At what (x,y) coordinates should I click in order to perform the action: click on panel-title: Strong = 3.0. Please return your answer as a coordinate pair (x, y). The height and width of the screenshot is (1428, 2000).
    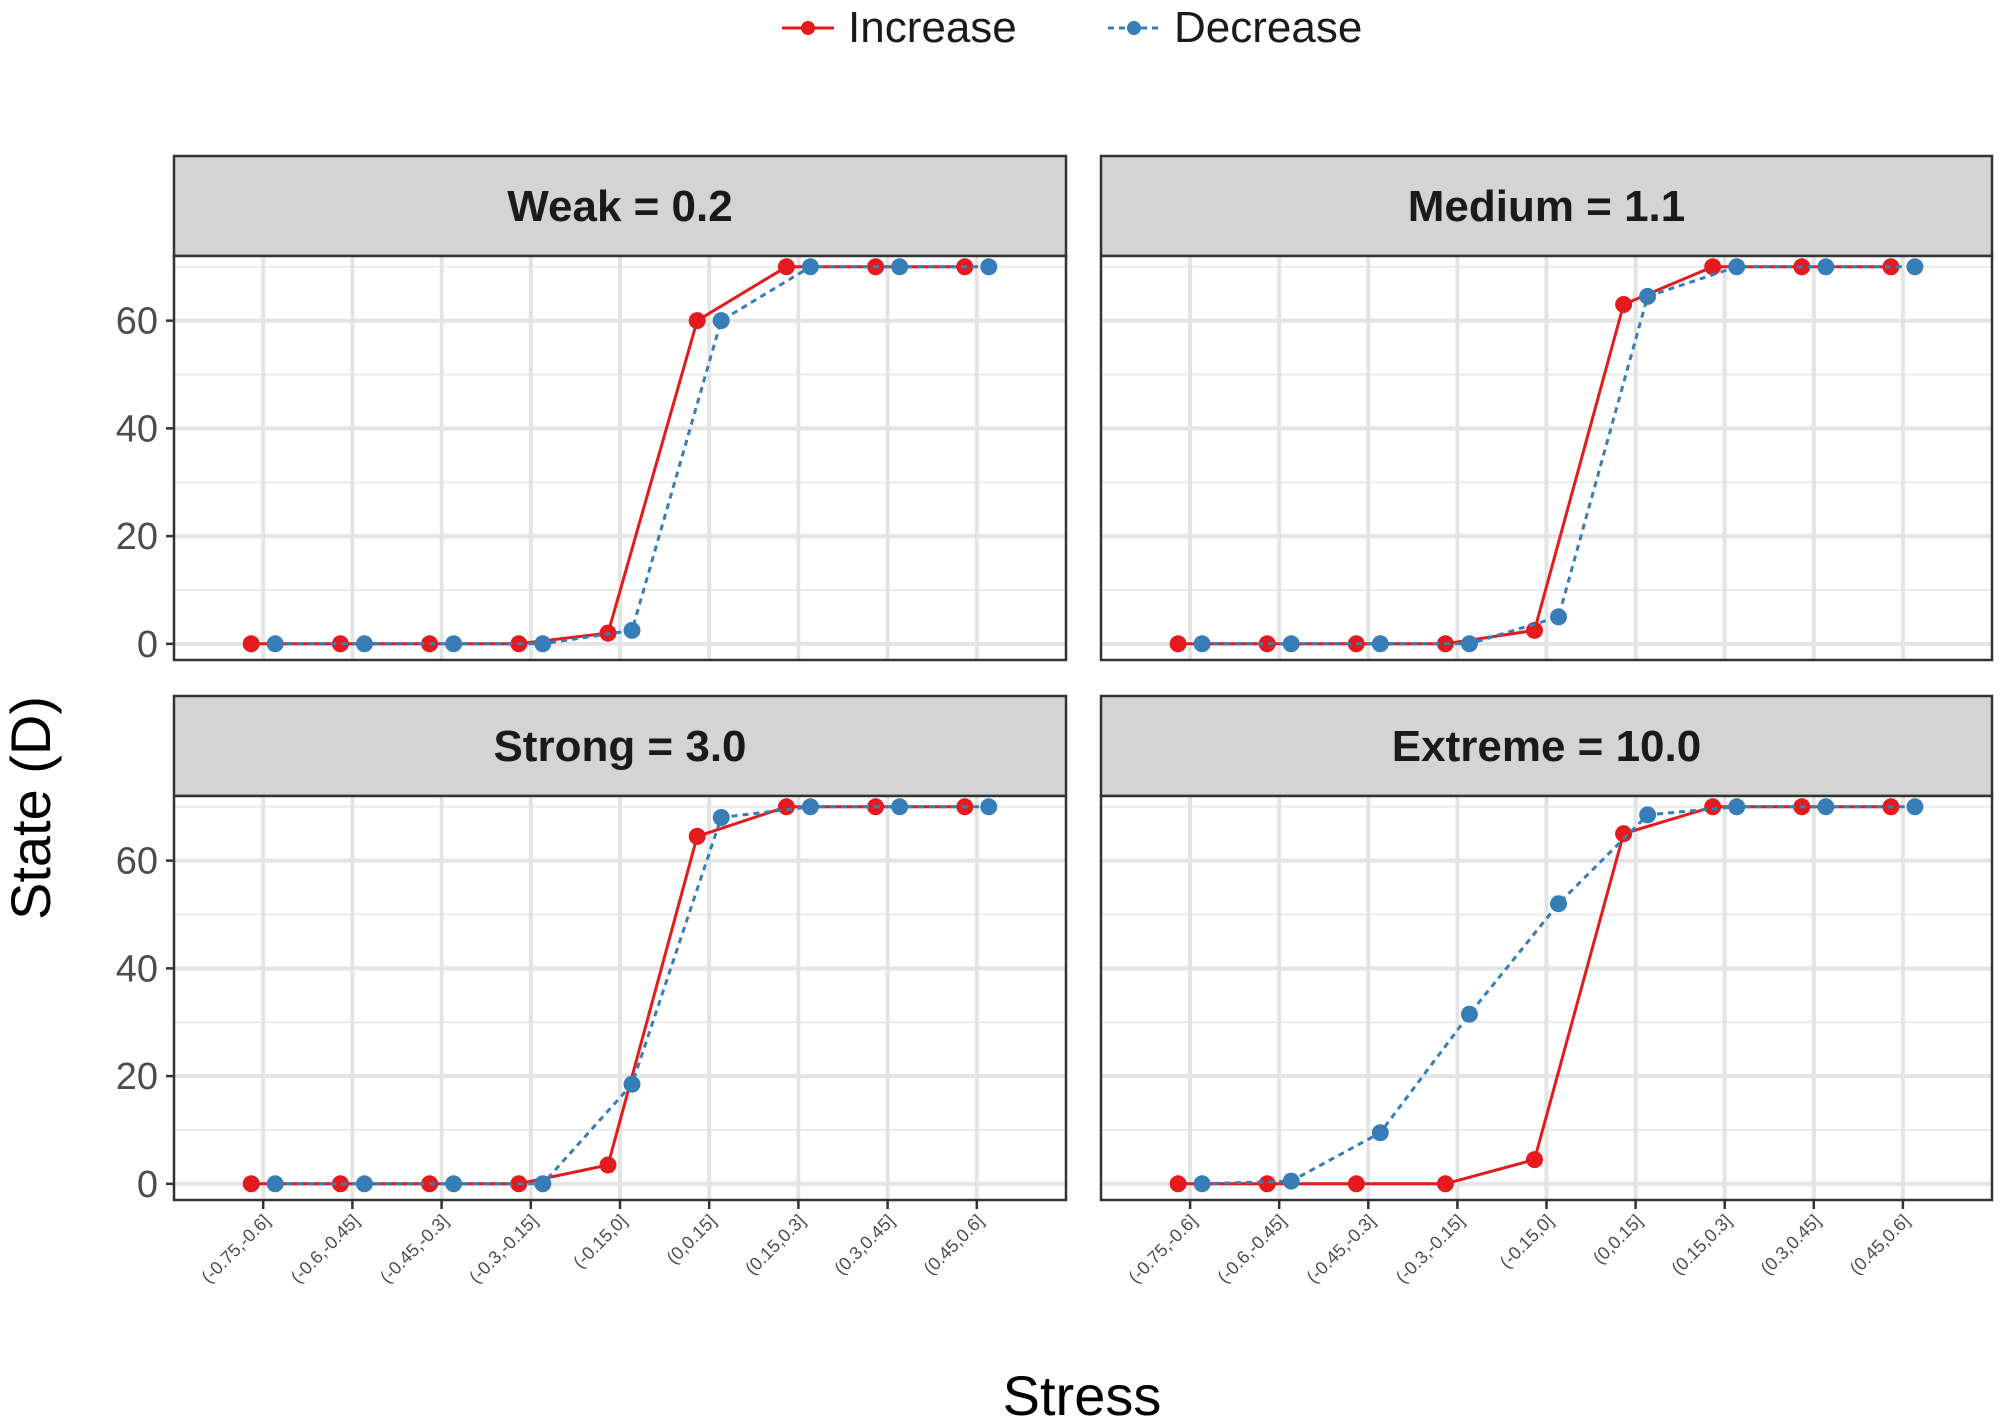
    Looking at the image, I should click on (619, 746).